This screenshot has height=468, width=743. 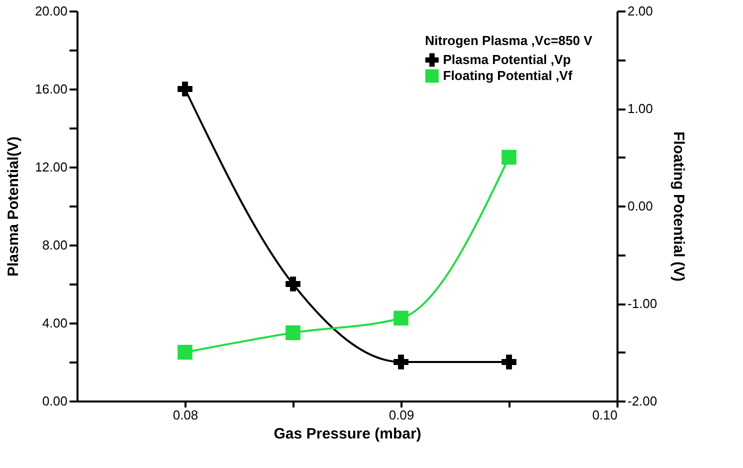 I want to click on legend-title: Nitrogen Plasma ,Vc=850 V, so click(x=509, y=40).